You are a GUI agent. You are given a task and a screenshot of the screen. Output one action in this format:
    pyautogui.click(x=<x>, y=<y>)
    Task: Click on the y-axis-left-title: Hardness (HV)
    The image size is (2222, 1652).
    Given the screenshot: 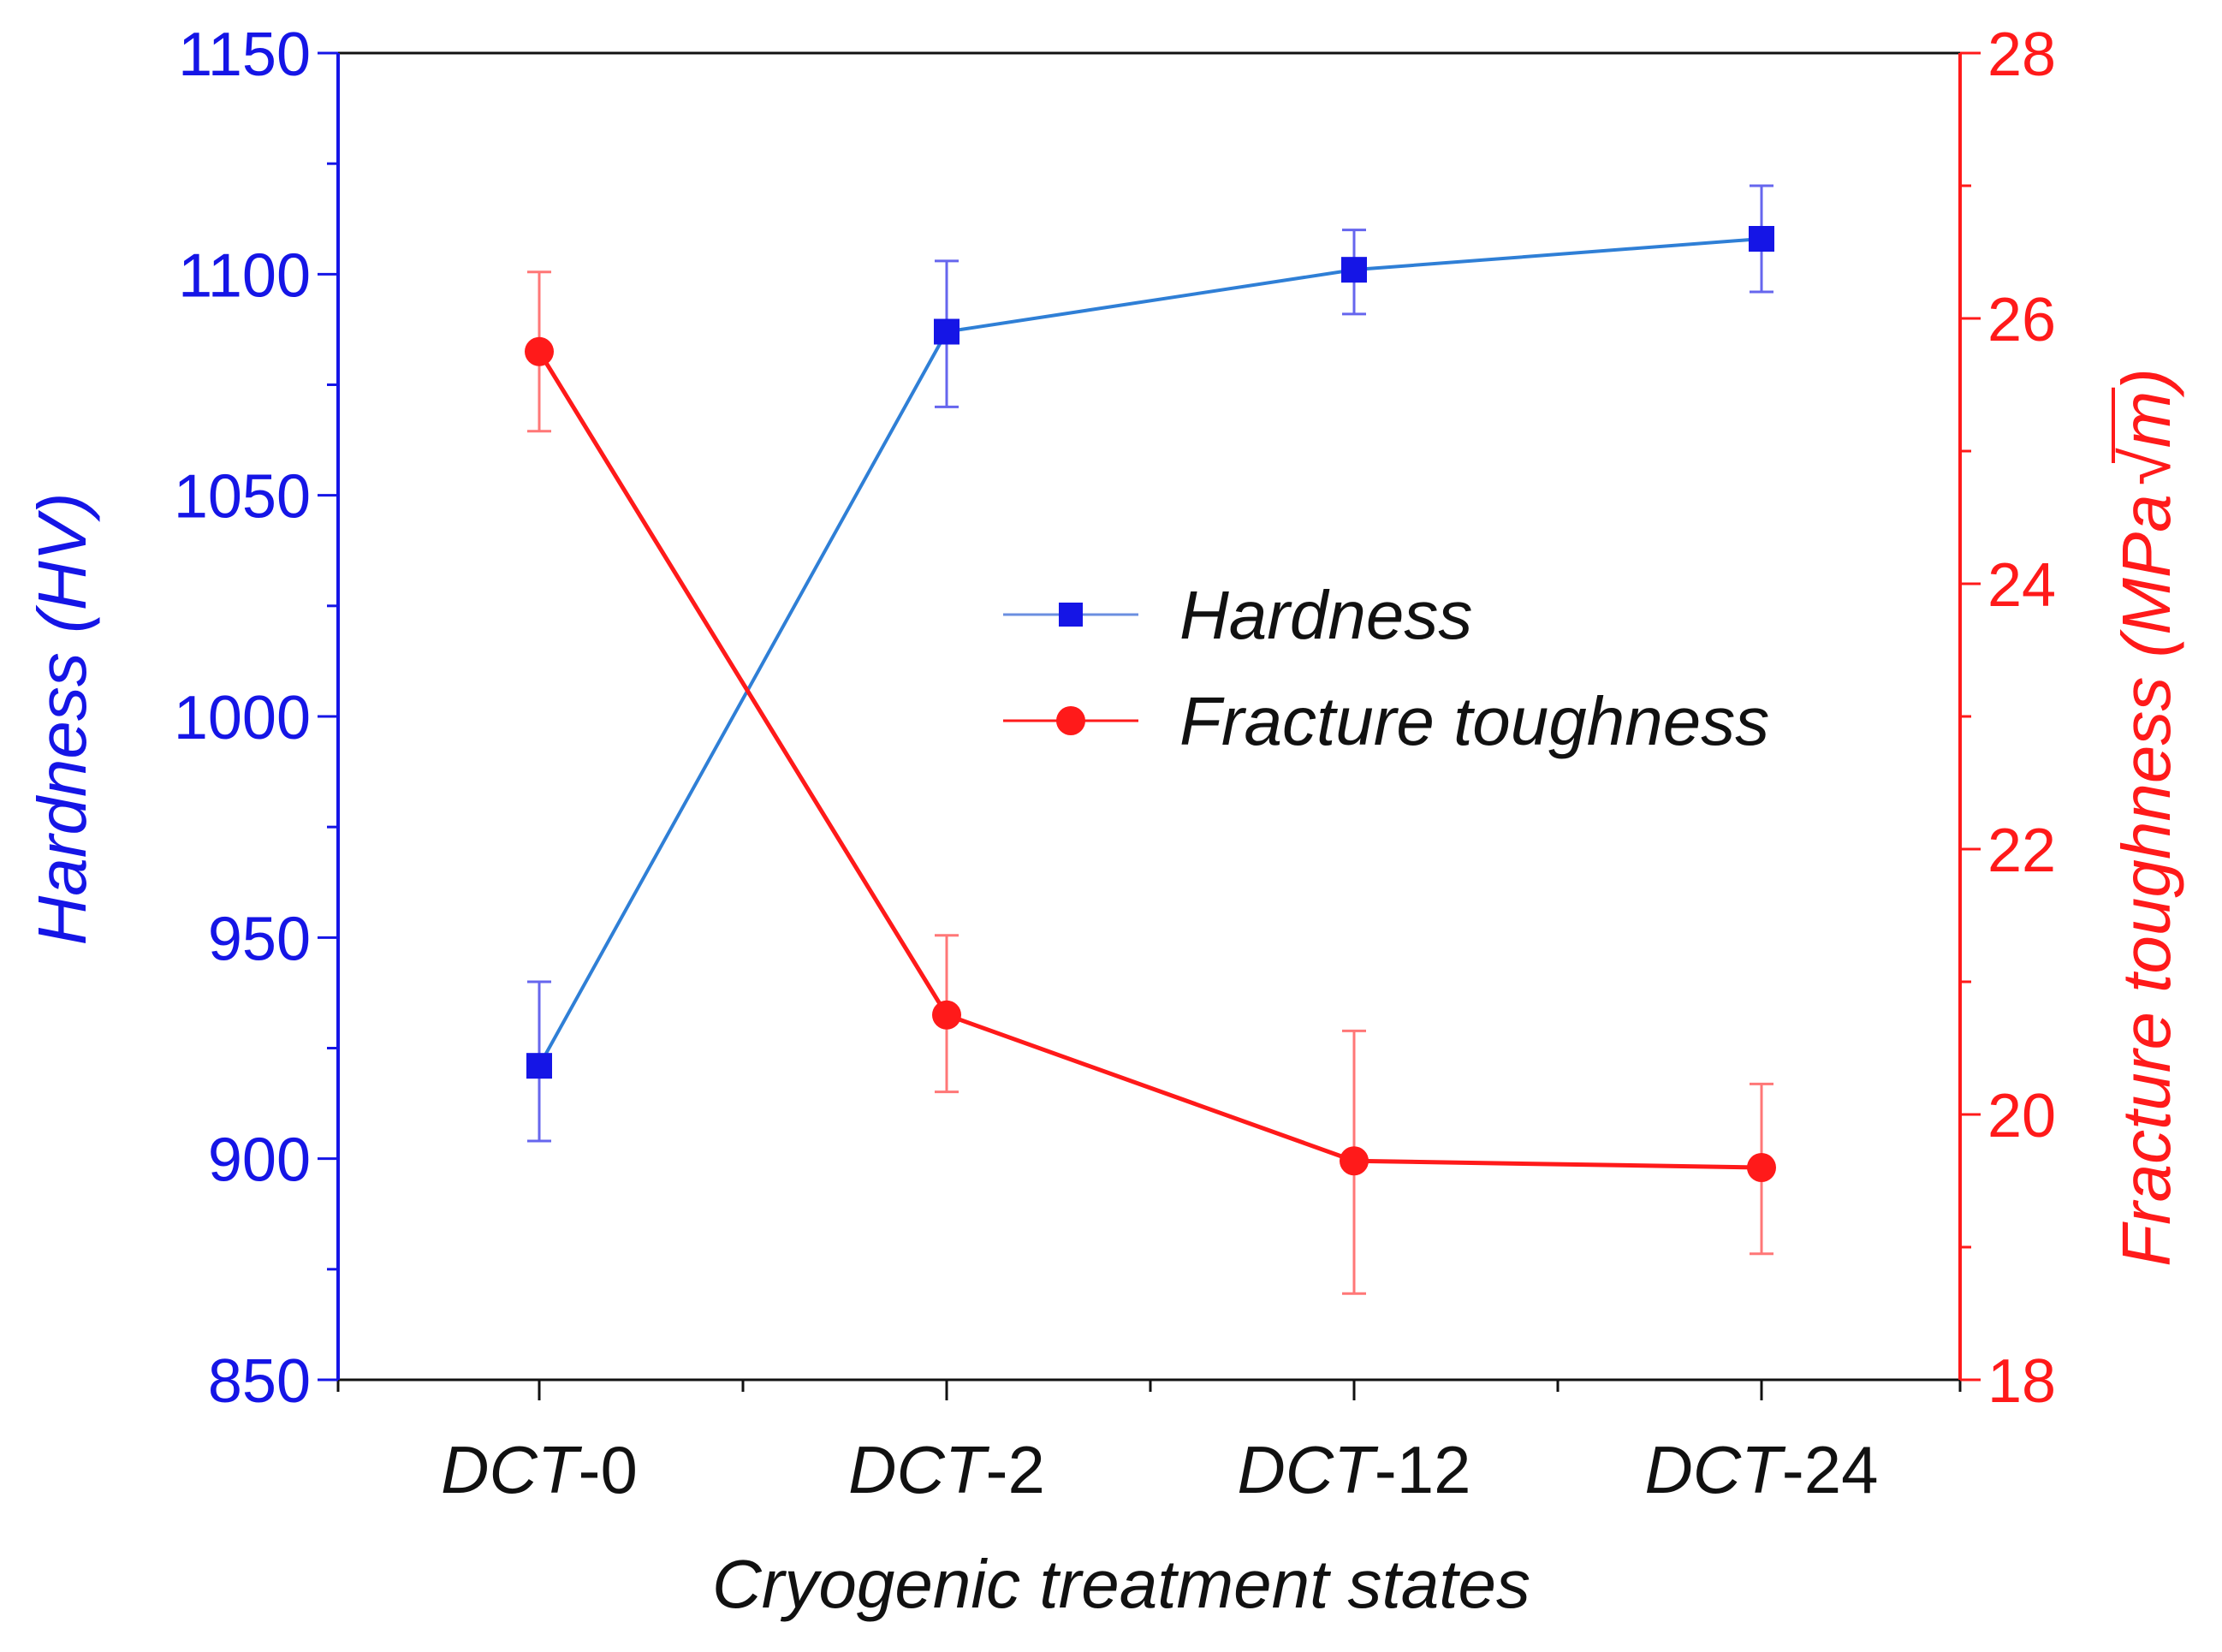 What is the action you would take?
    pyautogui.click(x=62, y=718)
    